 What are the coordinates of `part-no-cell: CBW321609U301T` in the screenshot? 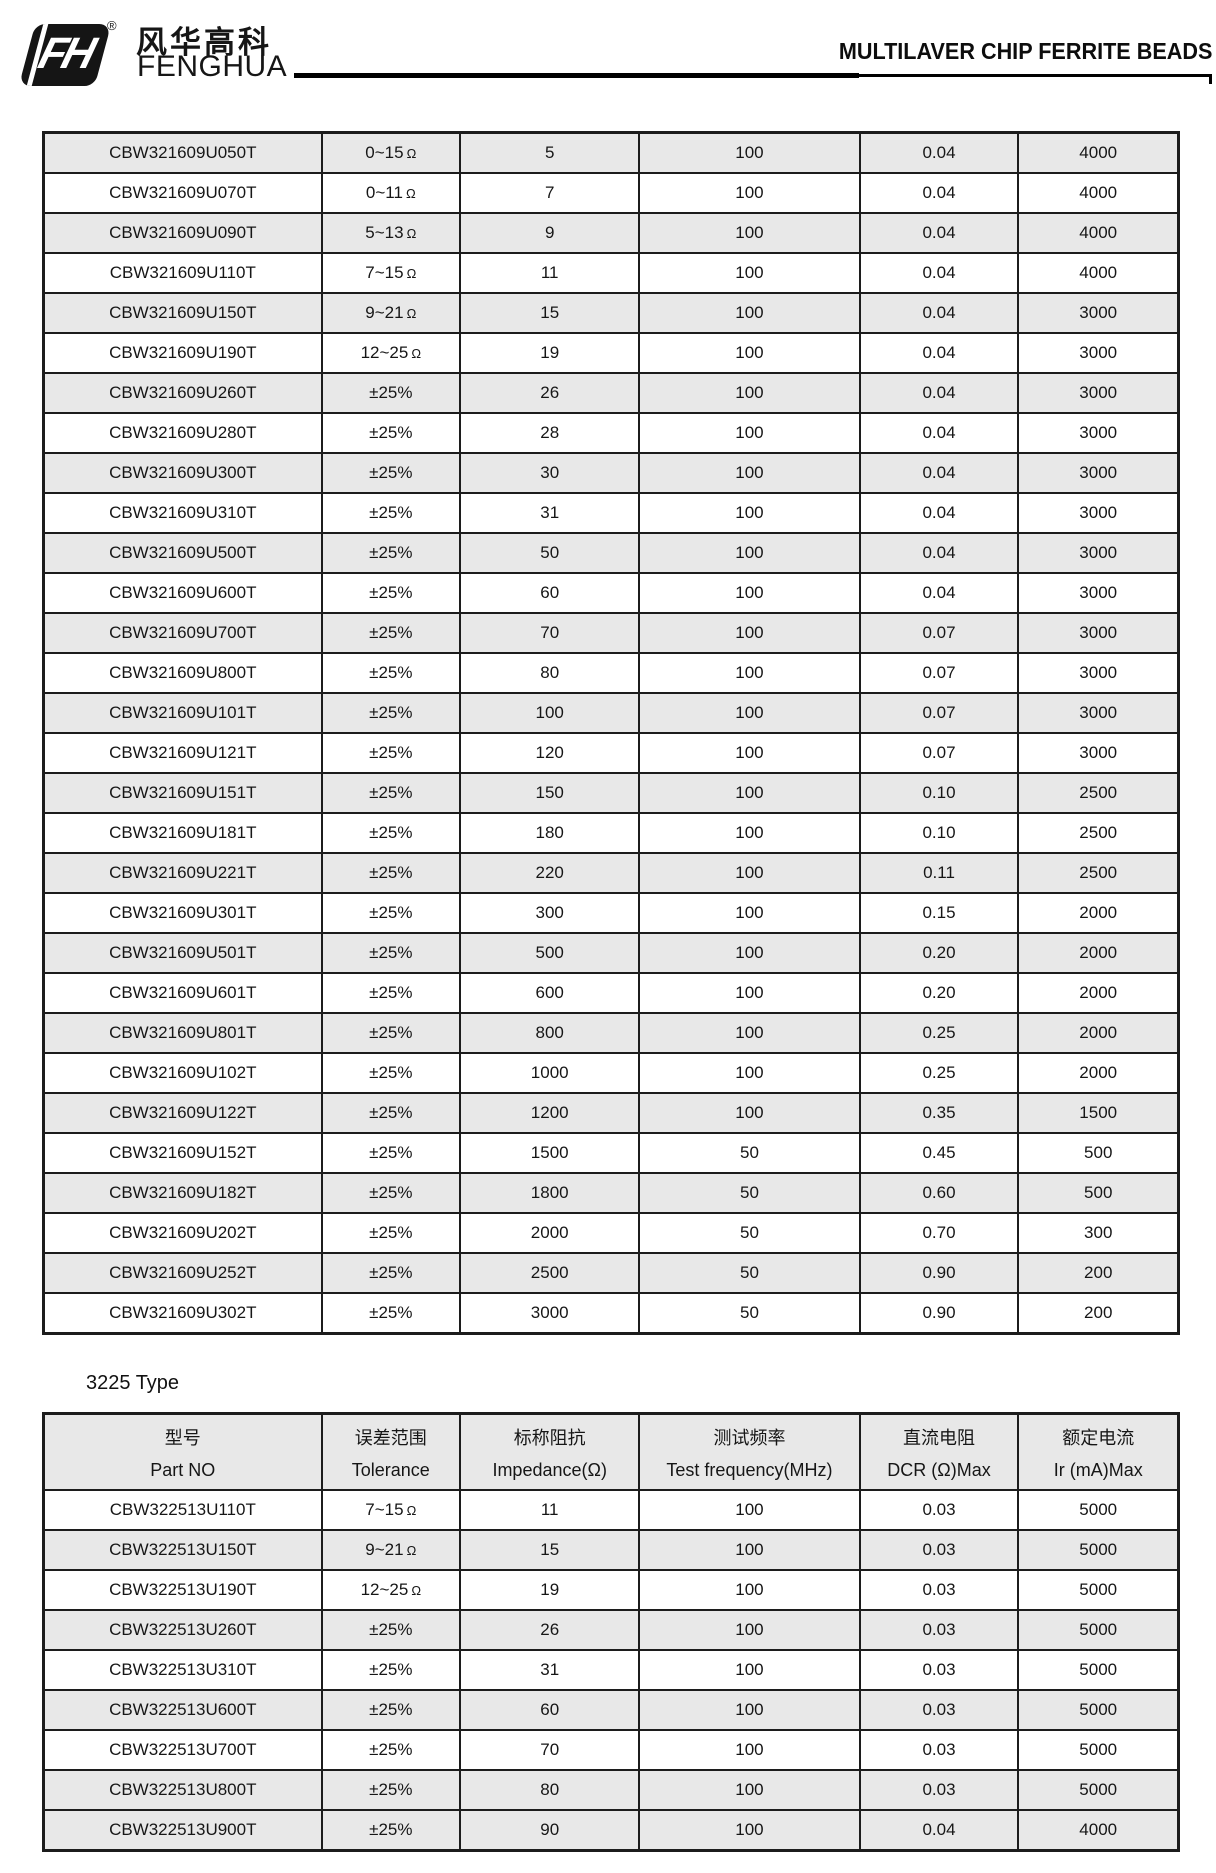 It's located at (182, 913).